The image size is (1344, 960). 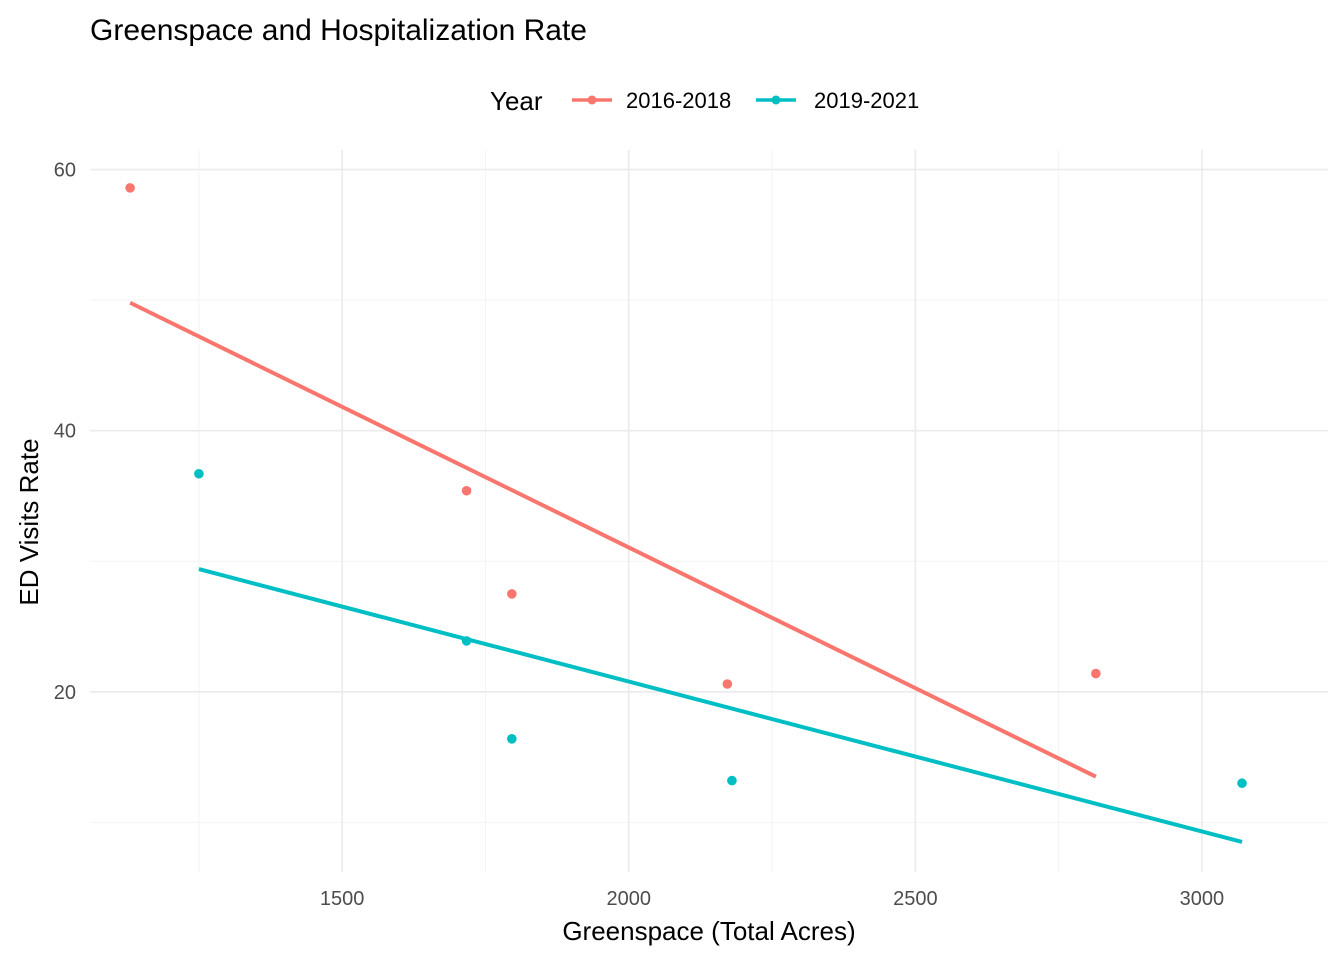 What do you see at coordinates (65, 171) in the screenshot?
I see `y-tick-label: 60` at bounding box center [65, 171].